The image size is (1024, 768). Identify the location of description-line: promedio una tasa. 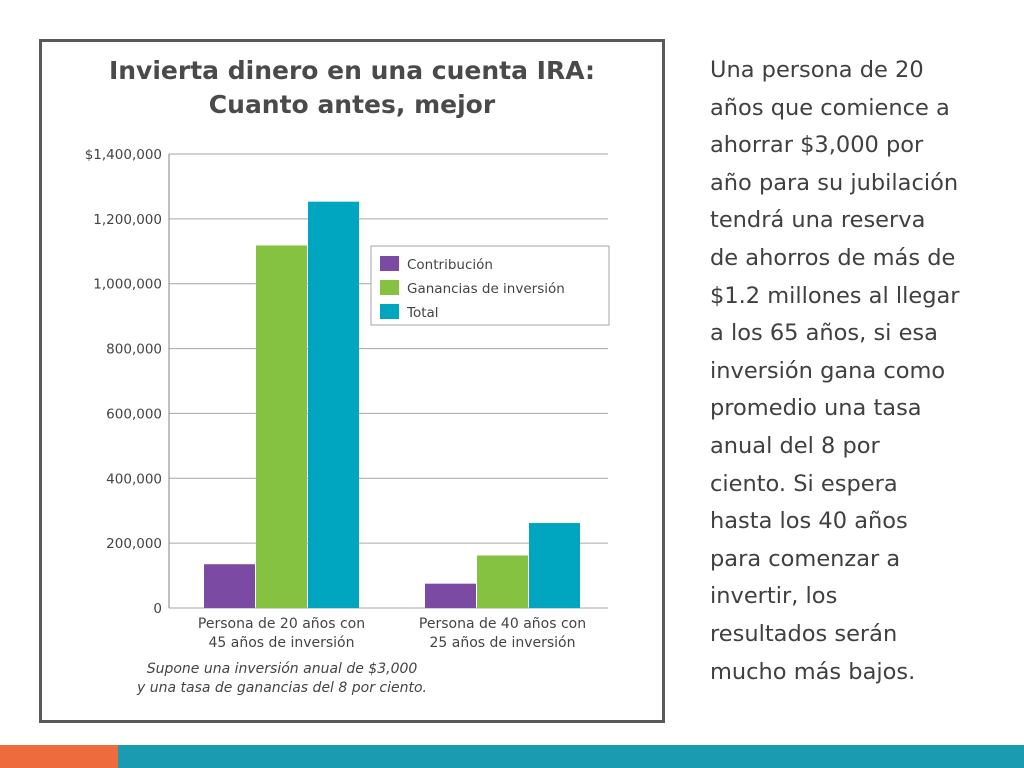
(816, 408).